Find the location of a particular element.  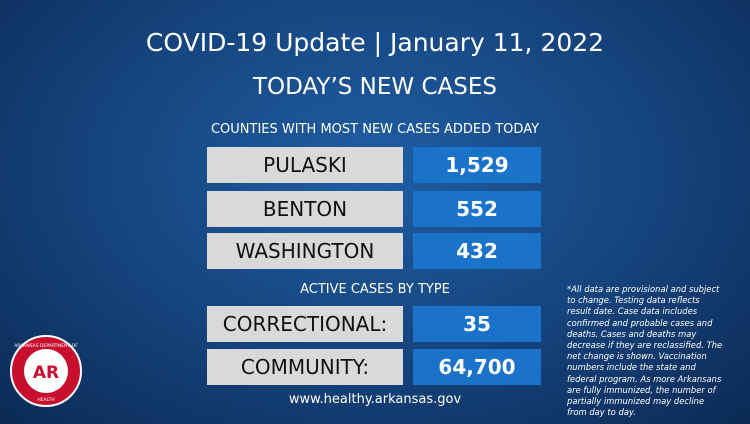

subtitle: TODAY’S NEW CASES is located at coordinates (375, 87).